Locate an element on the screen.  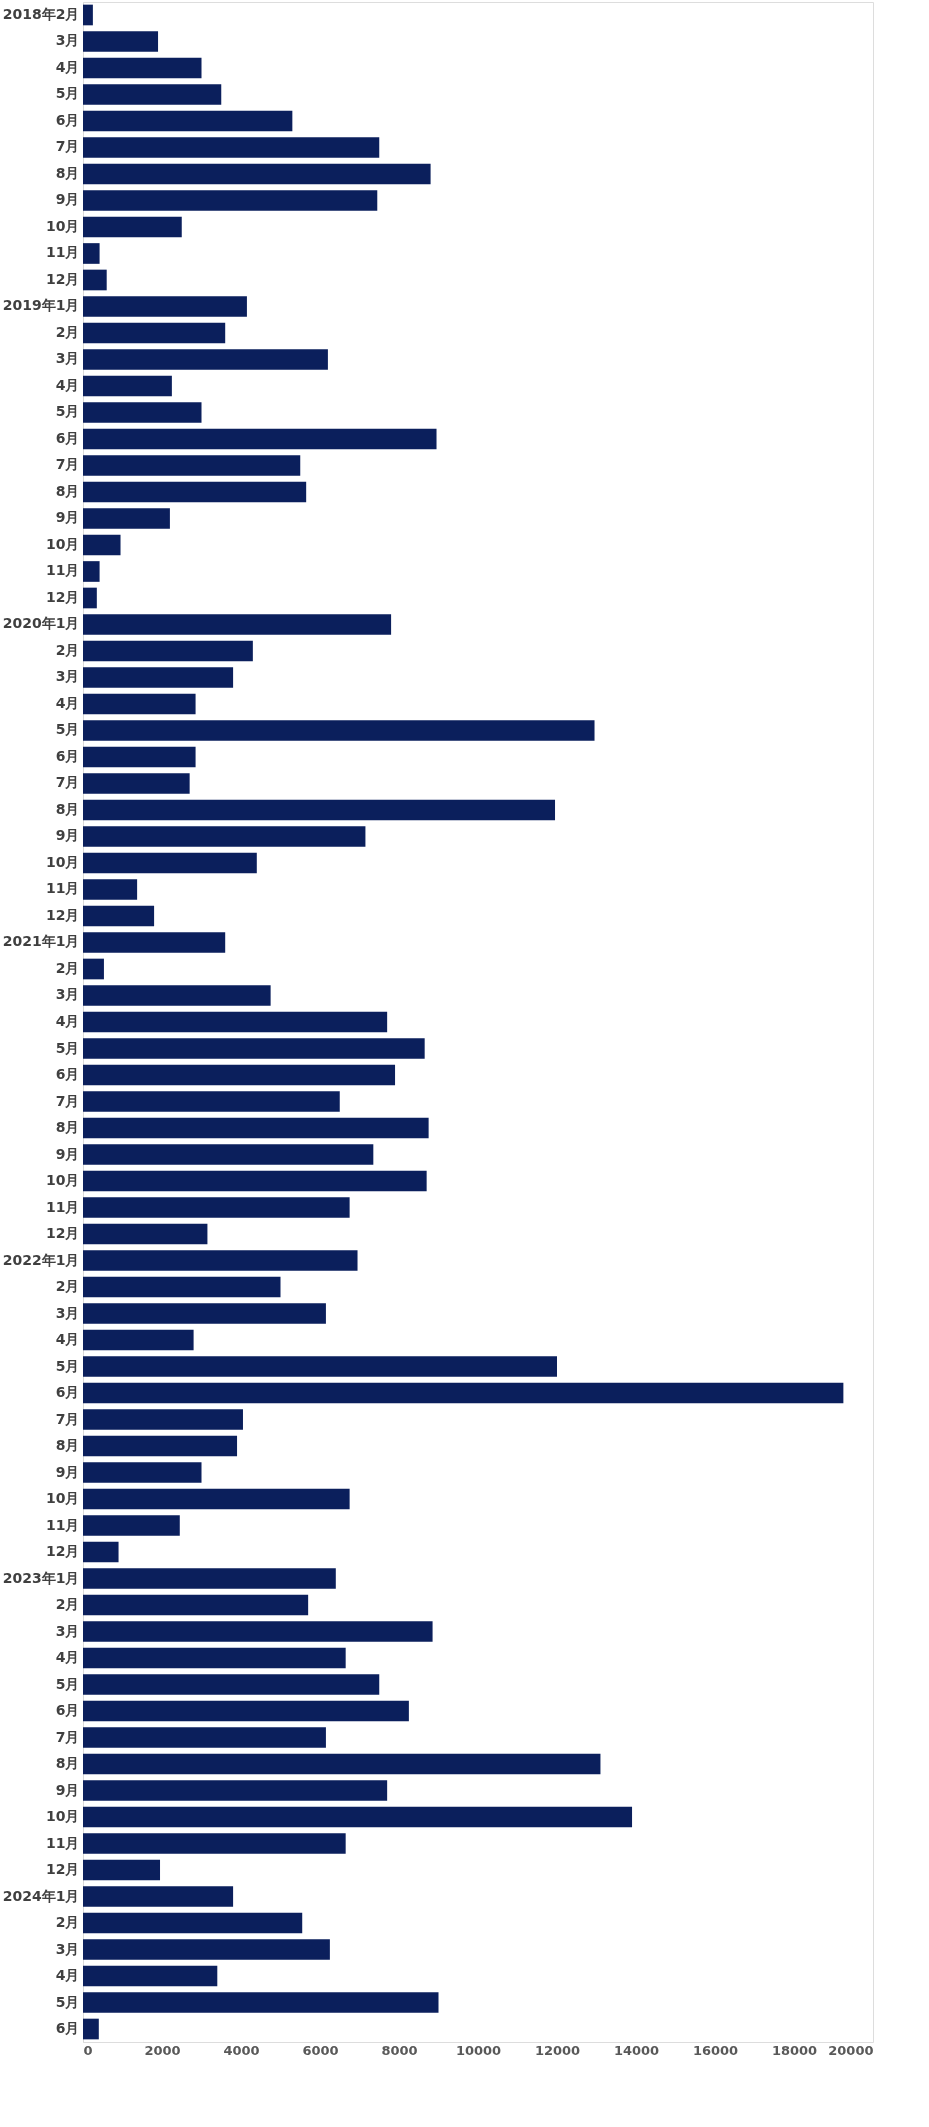
y-tick-label: 2020年1月 is located at coordinates (41, 623).